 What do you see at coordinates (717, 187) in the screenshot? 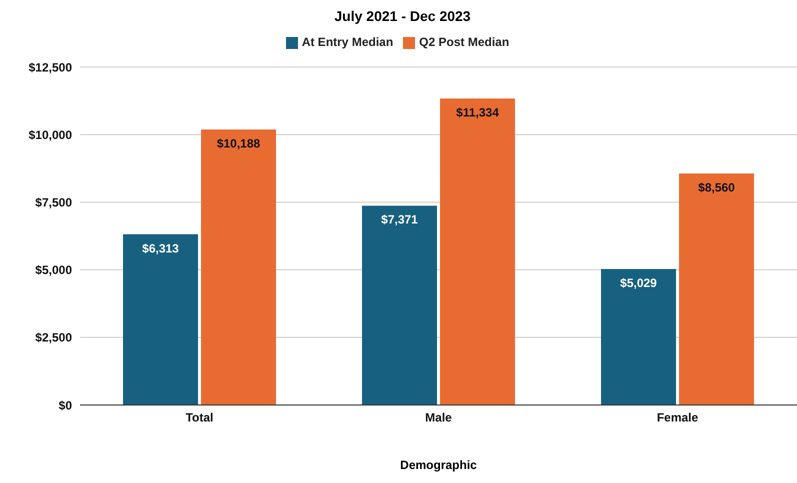
I see `data-label: $8,560` at bounding box center [717, 187].